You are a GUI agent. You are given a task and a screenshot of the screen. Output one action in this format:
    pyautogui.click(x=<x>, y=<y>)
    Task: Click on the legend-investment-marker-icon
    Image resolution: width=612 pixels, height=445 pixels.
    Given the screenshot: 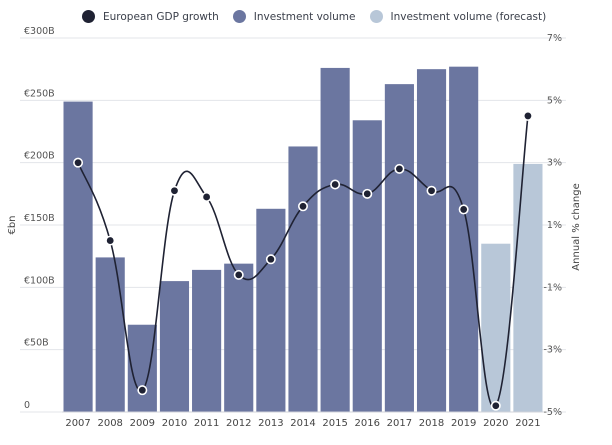 What is the action you would take?
    pyautogui.click(x=239, y=16)
    